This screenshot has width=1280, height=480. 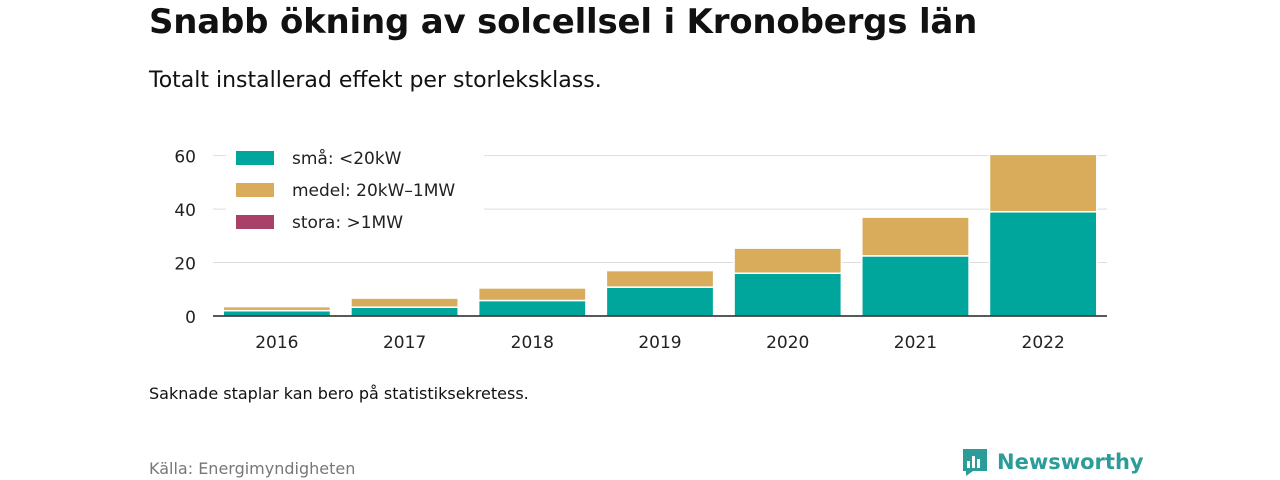 What do you see at coordinates (347, 223) in the screenshot?
I see `legend-label: stora: >1MW` at bounding box center [347, 223].